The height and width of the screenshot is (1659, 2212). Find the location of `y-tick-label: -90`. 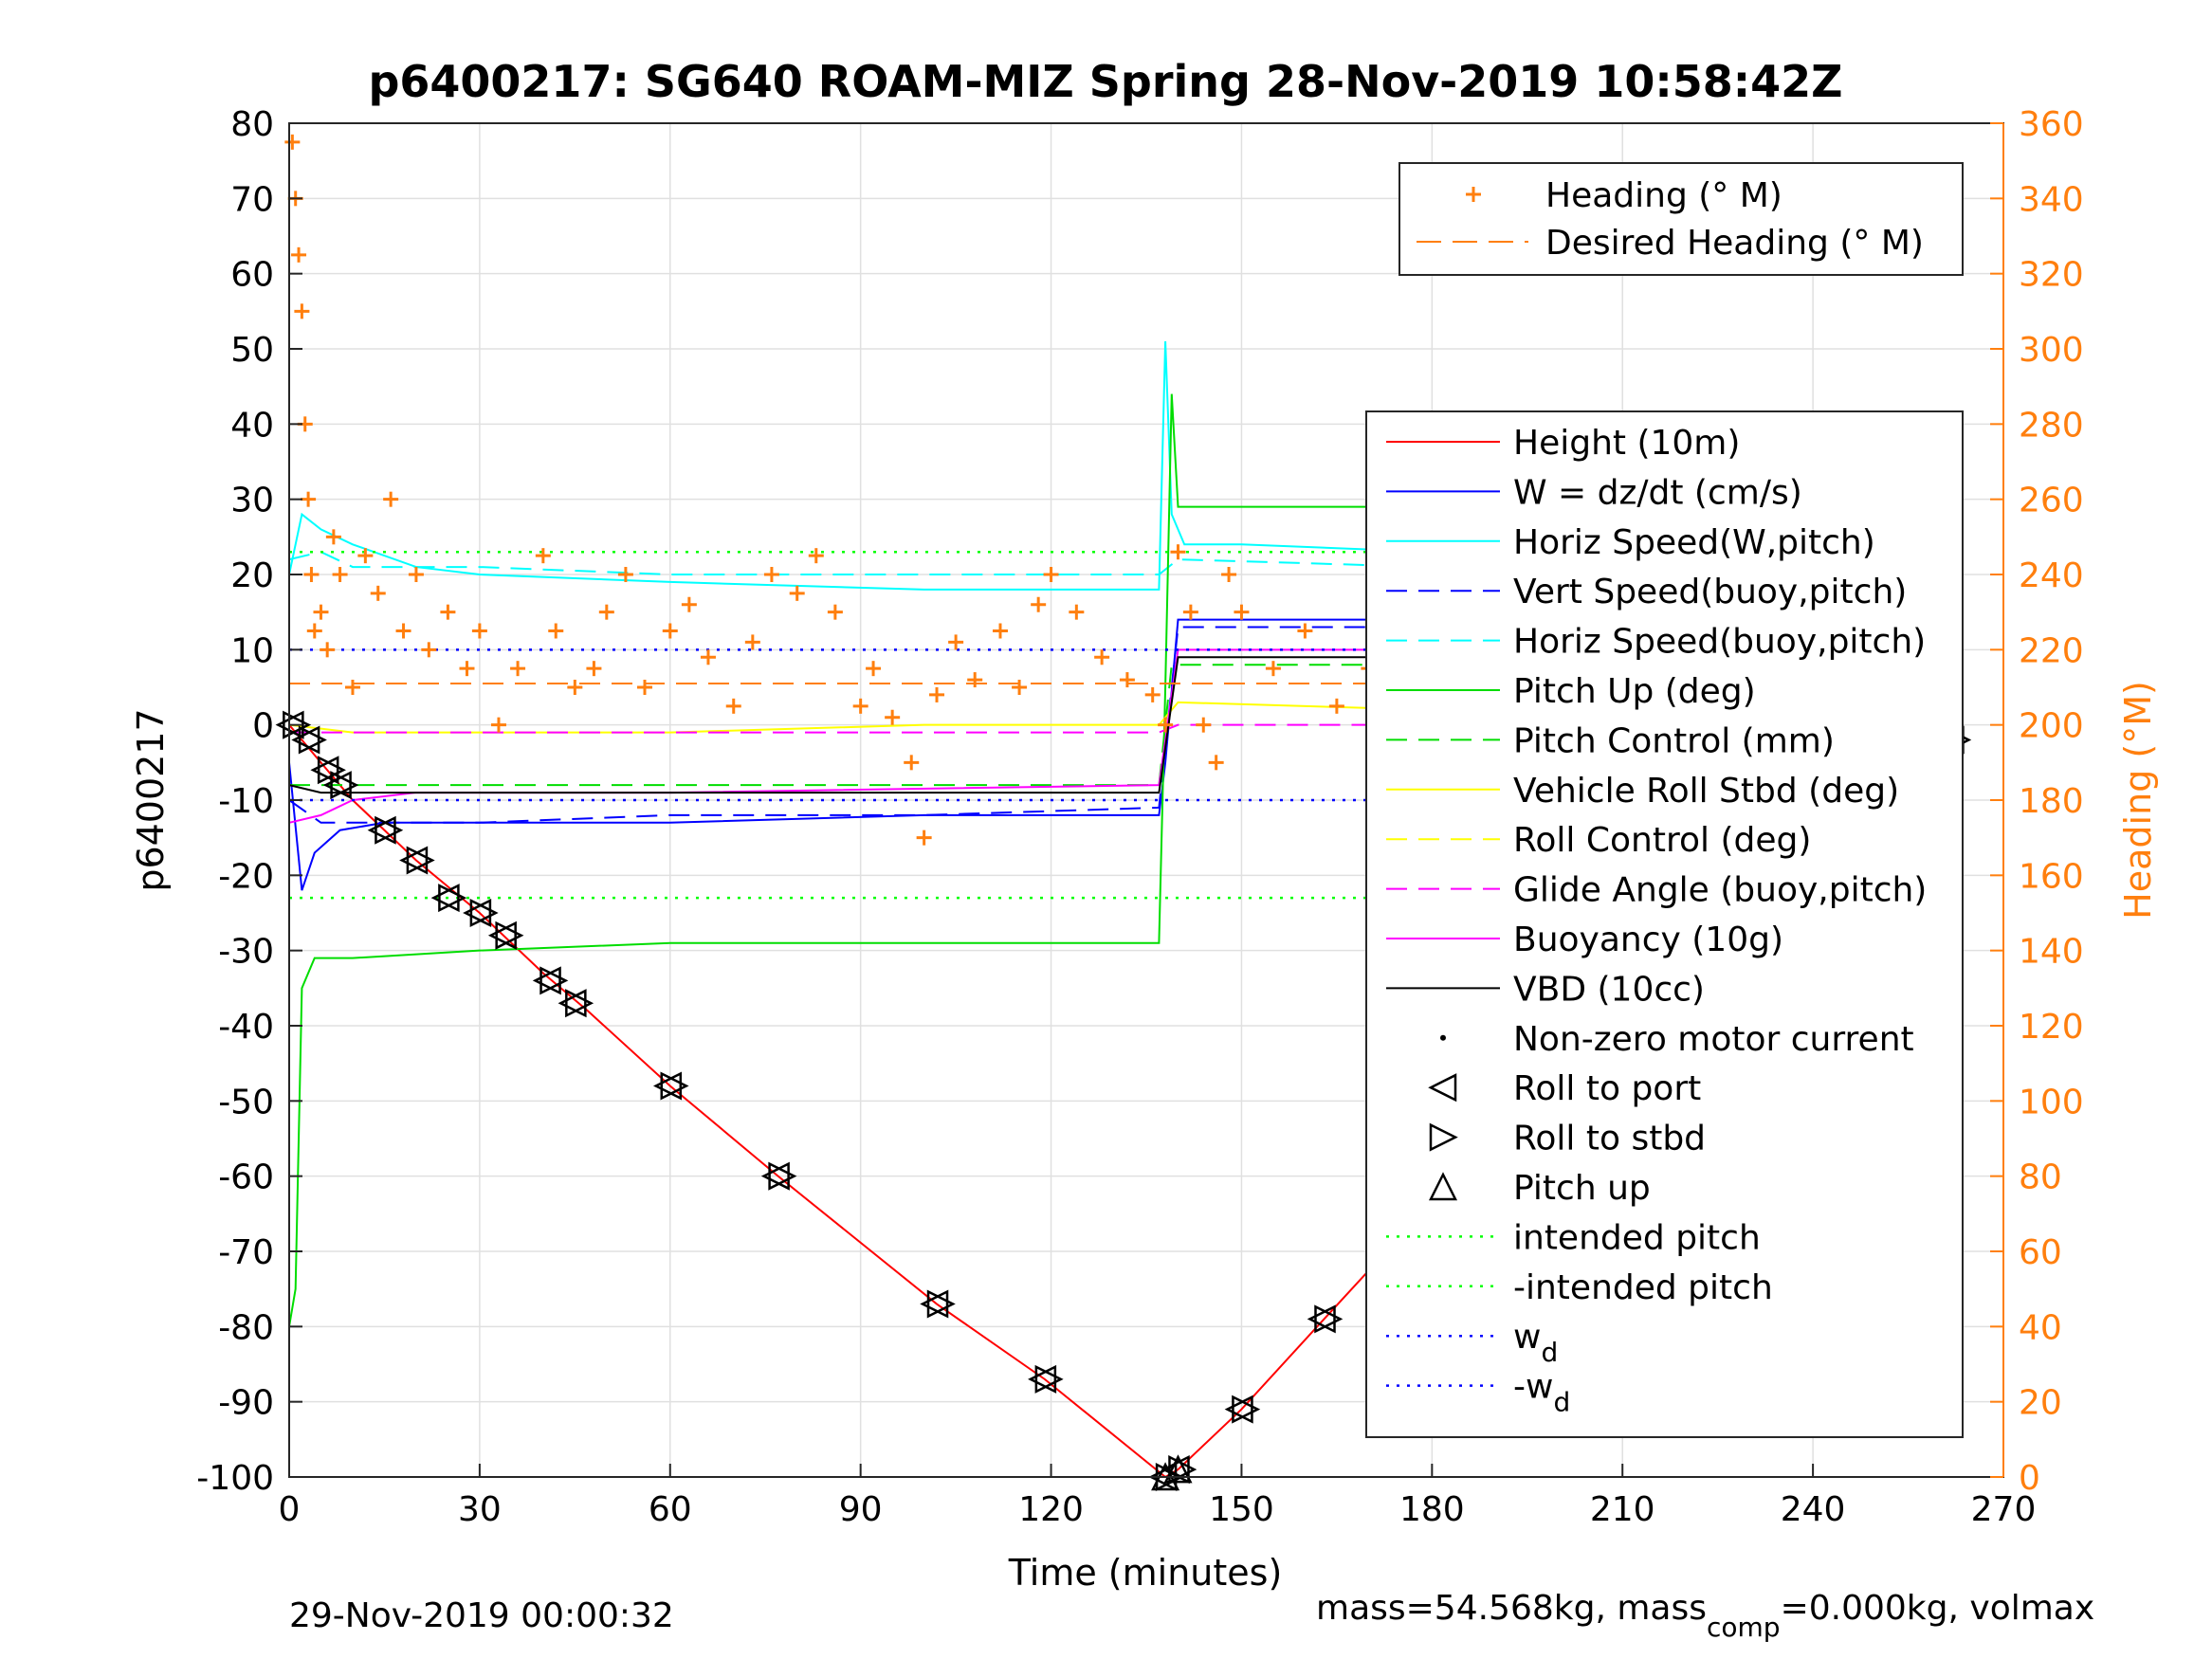

y-tick-label: -90 is located at coordinates (246, 1403).